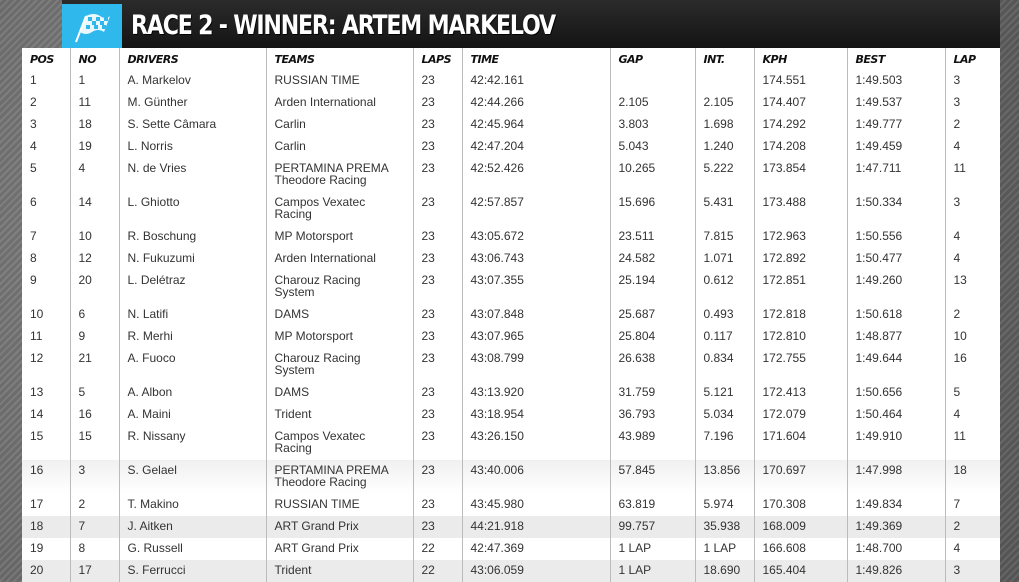 This screenshot has height=582, width=1019. What do you see at coordinates (724, 125) in the screenshot?
I see `cell-int: 1.698` at bounding box center [724, 125].